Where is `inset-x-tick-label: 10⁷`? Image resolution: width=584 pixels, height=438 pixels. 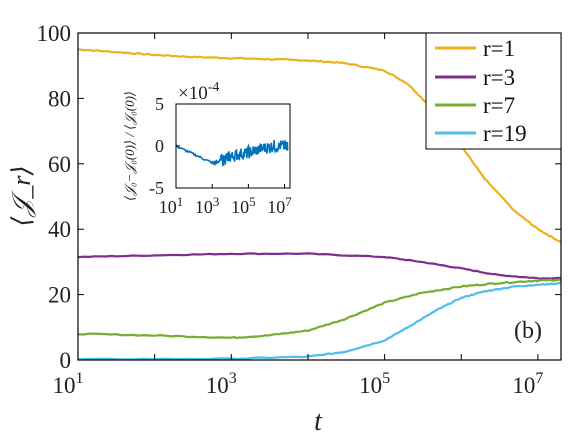
inset-x-tick-label: 10⁷ is located at coordinates (279, 205).